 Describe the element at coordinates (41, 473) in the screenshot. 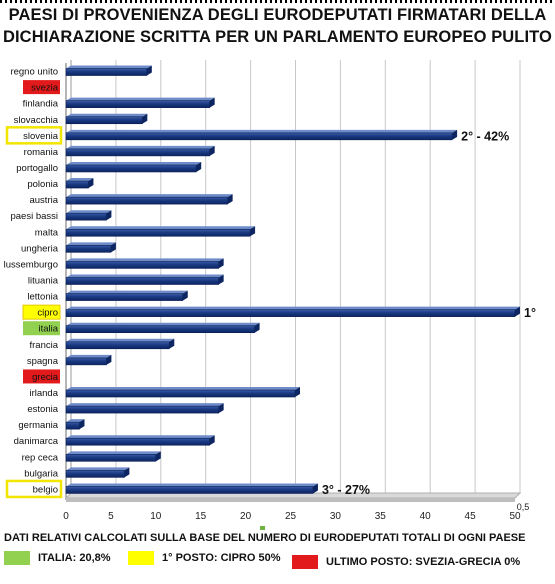

I see `category-label: bulgaria` at that location.